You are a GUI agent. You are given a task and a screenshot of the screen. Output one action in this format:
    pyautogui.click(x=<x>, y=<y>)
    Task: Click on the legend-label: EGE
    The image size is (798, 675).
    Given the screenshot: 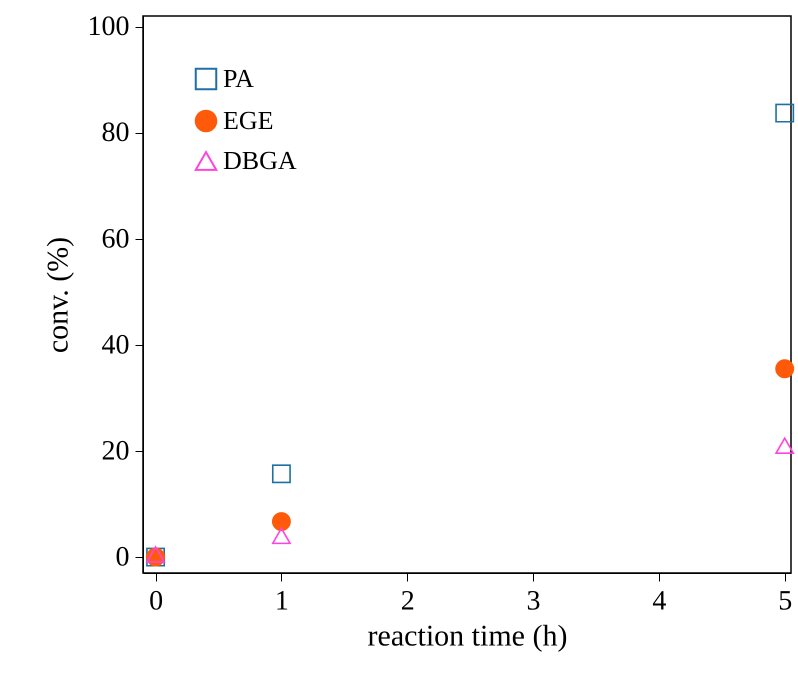 What is the action you would take?
    pyautogui.click(x=248, y=120)
    